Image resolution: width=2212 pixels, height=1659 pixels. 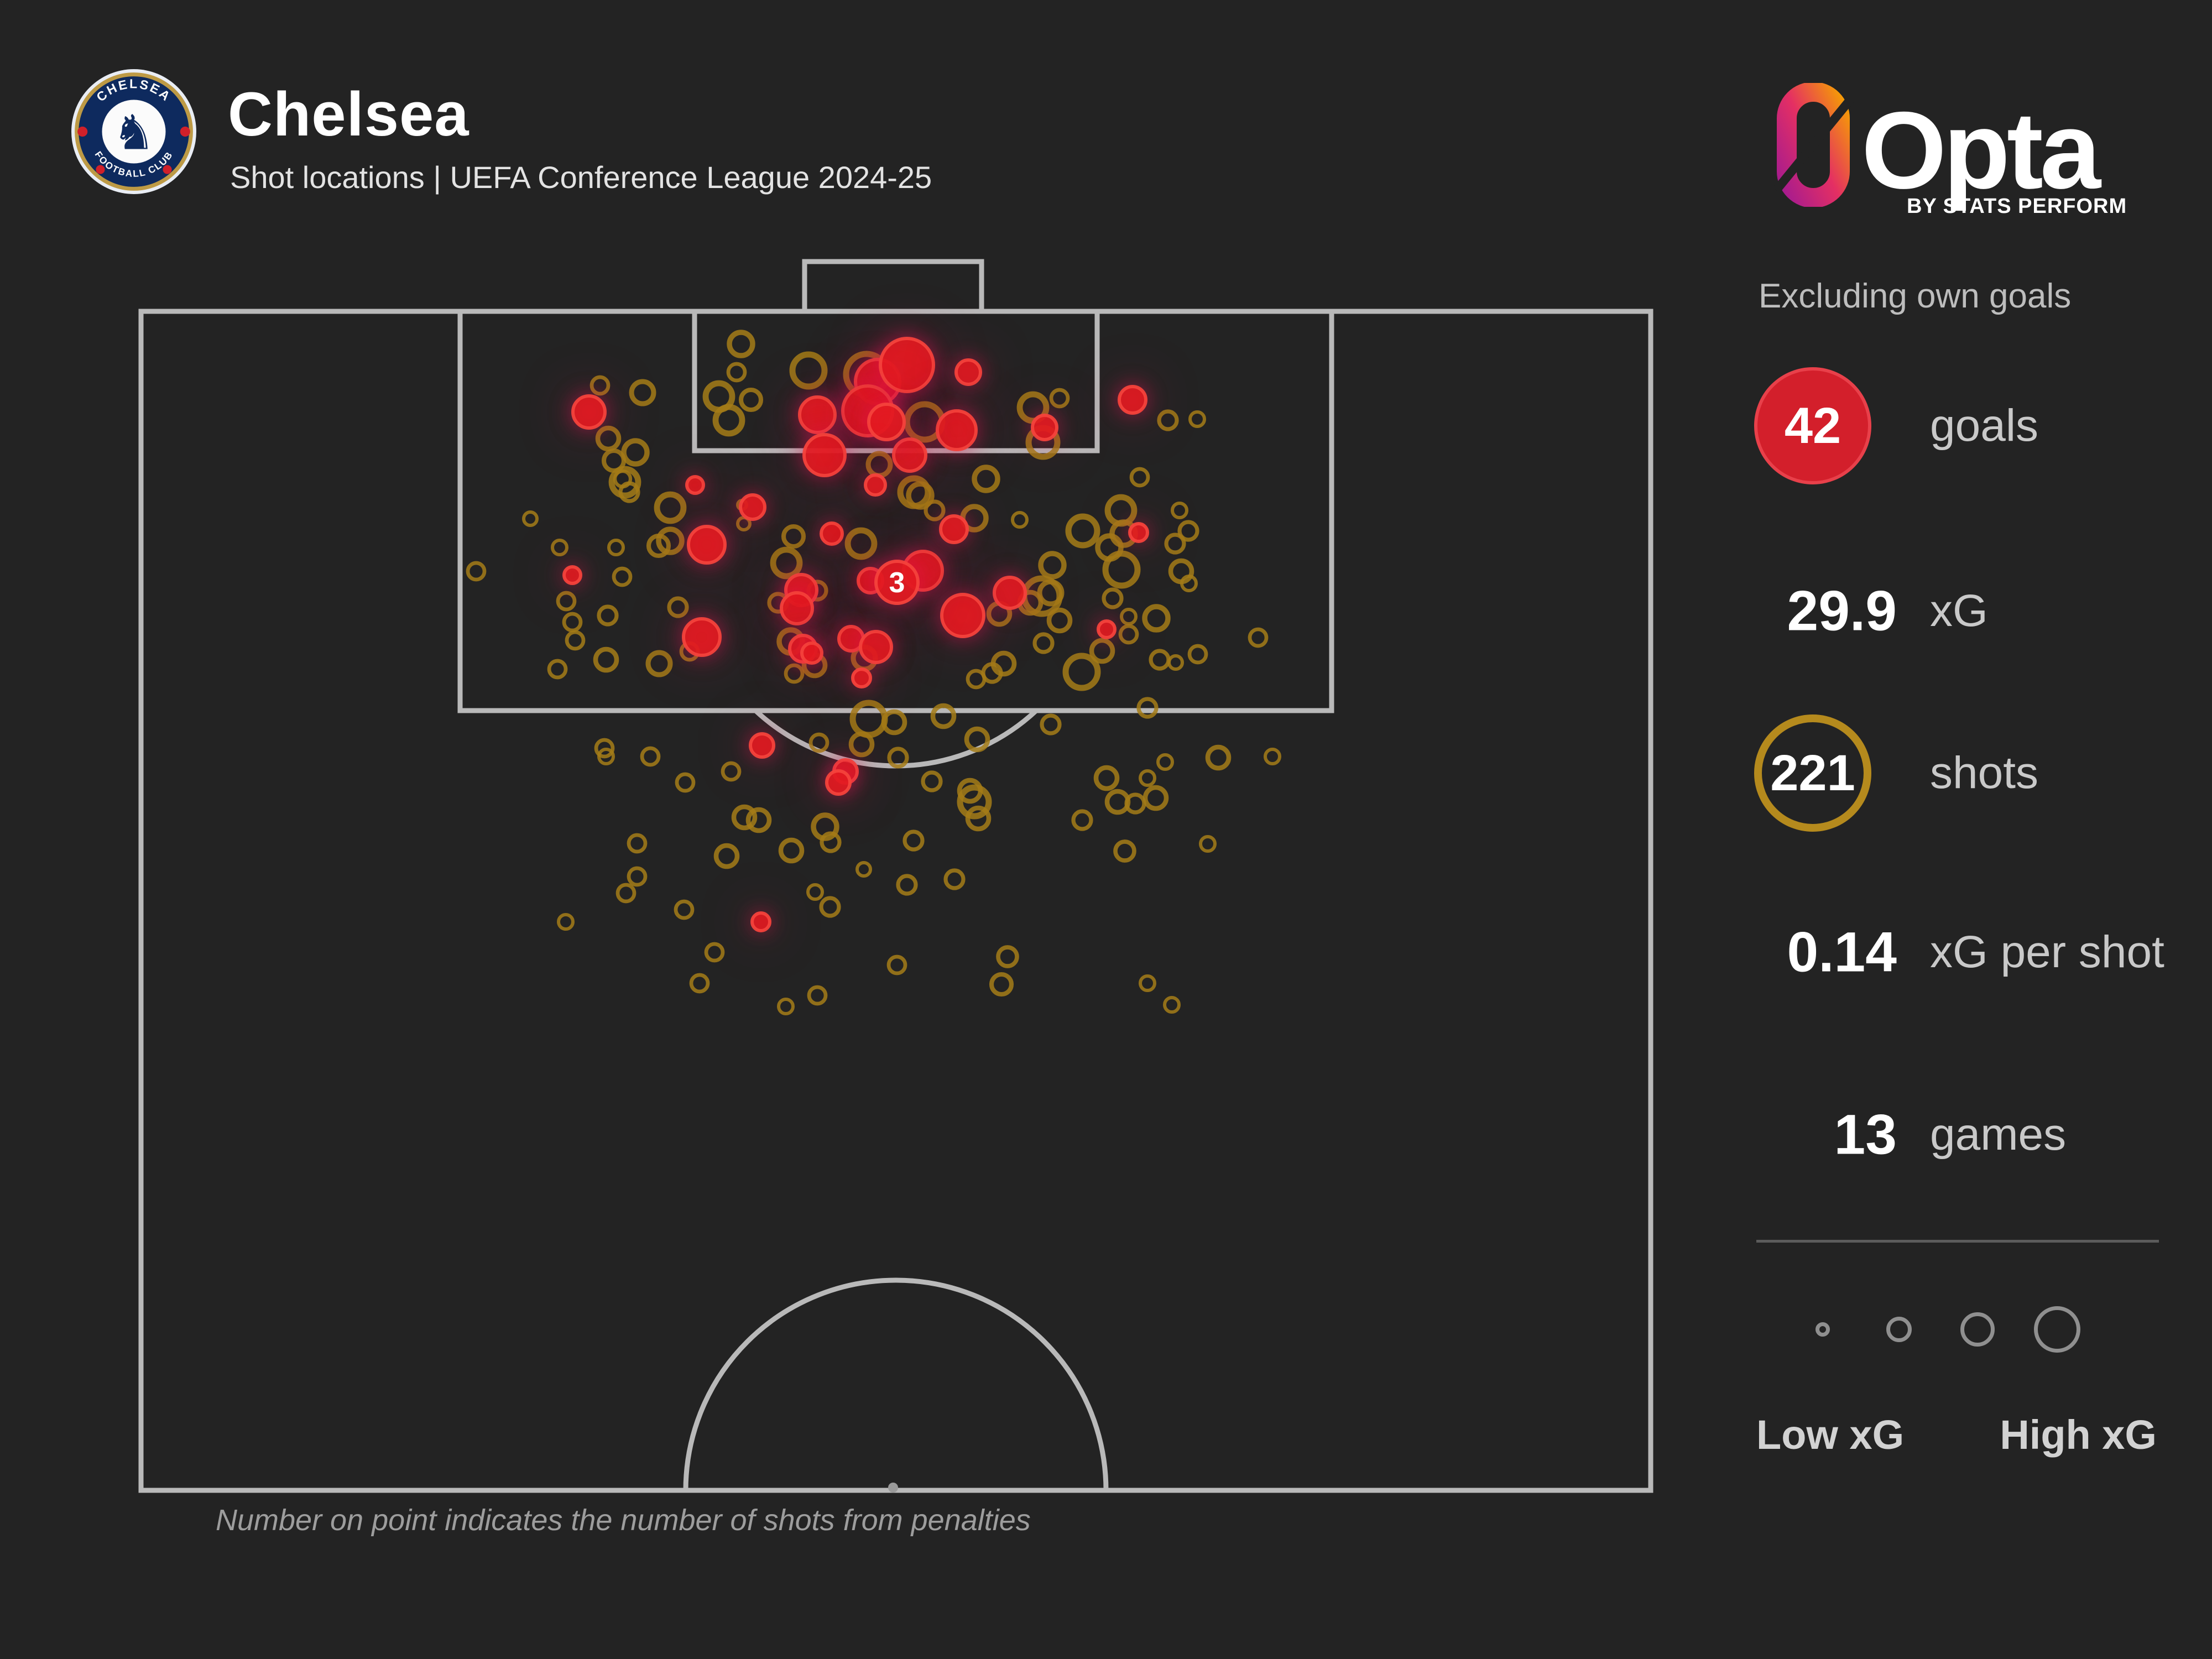 What do you see at coordinates (185, 132) in the screenshot?
I see `badge-rose-right` at bounding box center [185, 132].